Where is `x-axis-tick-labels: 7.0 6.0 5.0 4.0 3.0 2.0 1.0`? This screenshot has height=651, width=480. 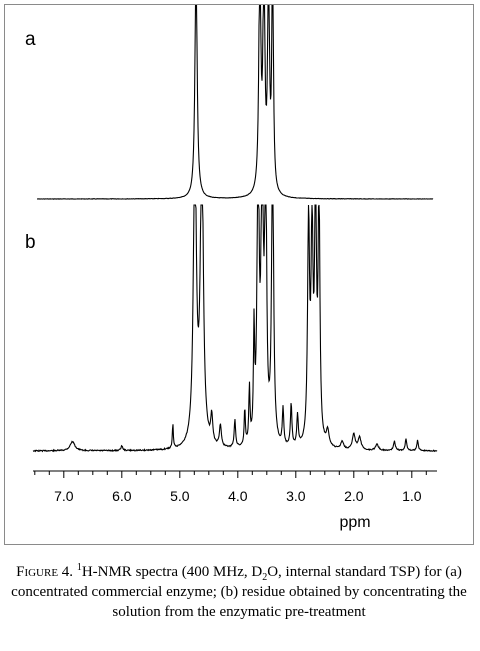
x-axis-tick-labels: 7.0 6.0 5.0 4.0 3.0 2.0 1.0 is located at coordinates (238, 496).